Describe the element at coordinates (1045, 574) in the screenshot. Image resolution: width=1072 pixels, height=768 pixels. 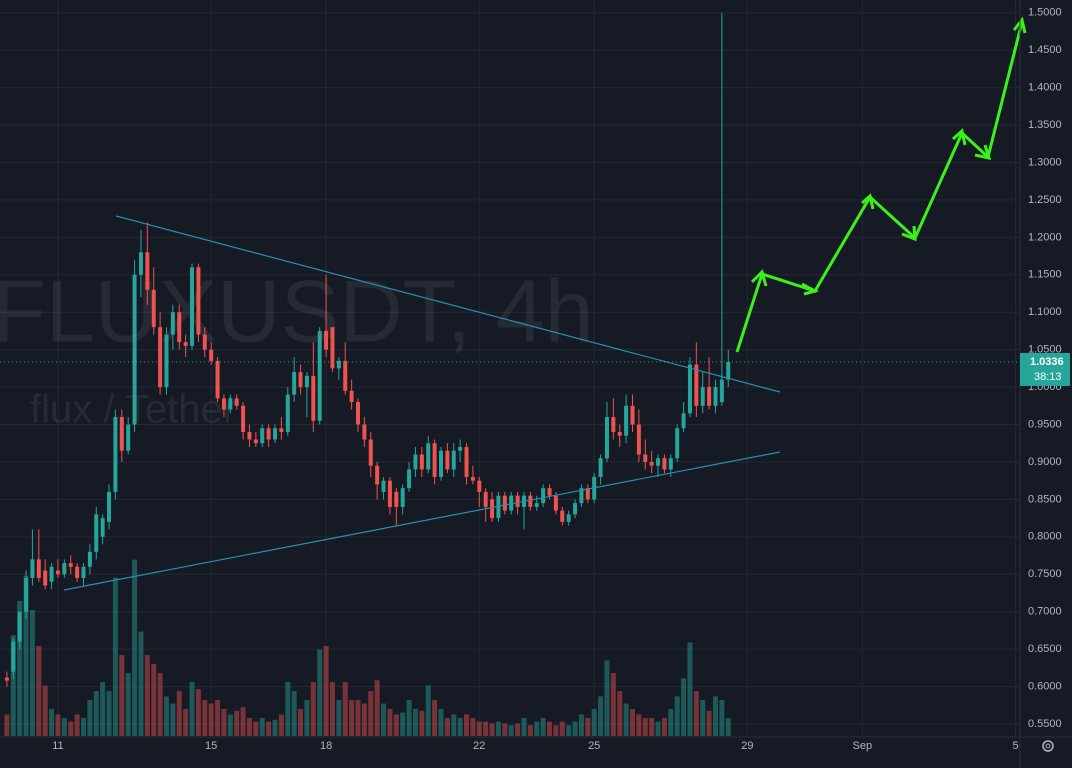
I see `y-tick-label: 0.7500` at that location.